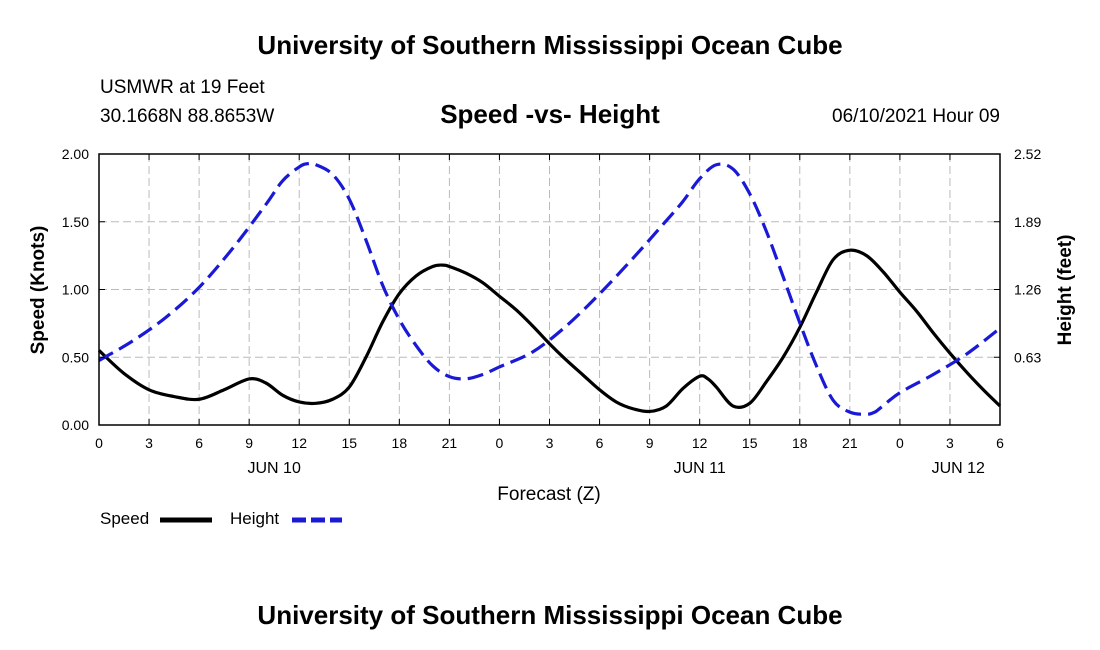  Describe the element at coordinates (182, 87) in the screenshot. I see `station-label: USMWR at 19 Feet` at that location.